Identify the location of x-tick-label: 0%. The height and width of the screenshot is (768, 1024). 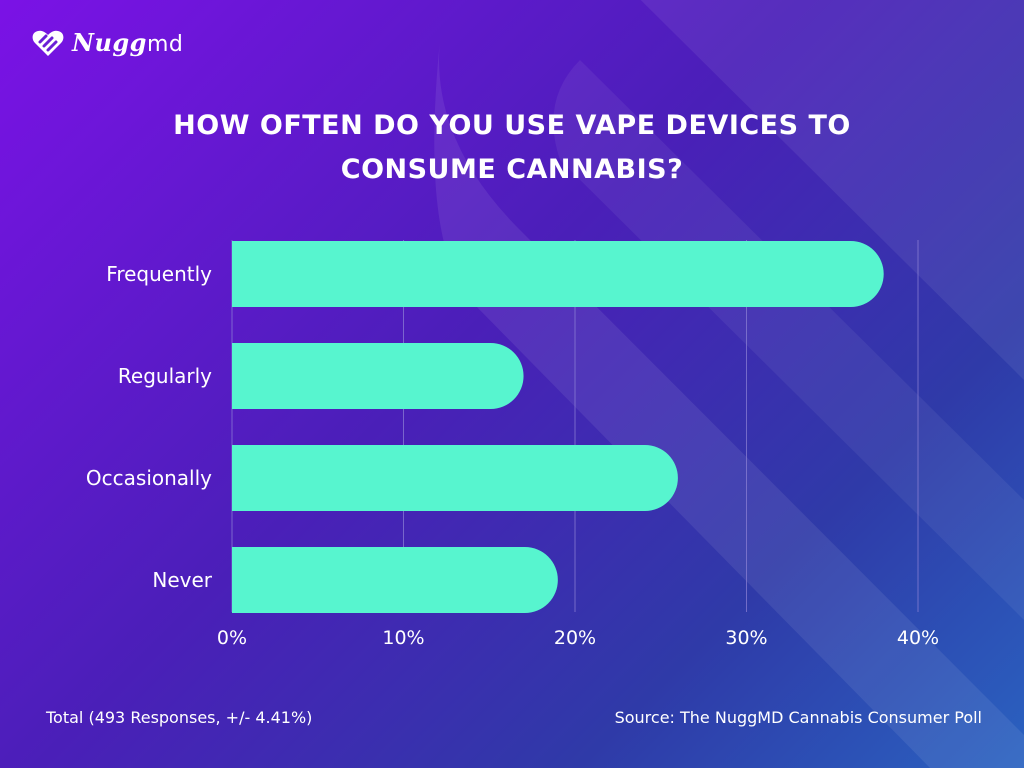
(232, 638).